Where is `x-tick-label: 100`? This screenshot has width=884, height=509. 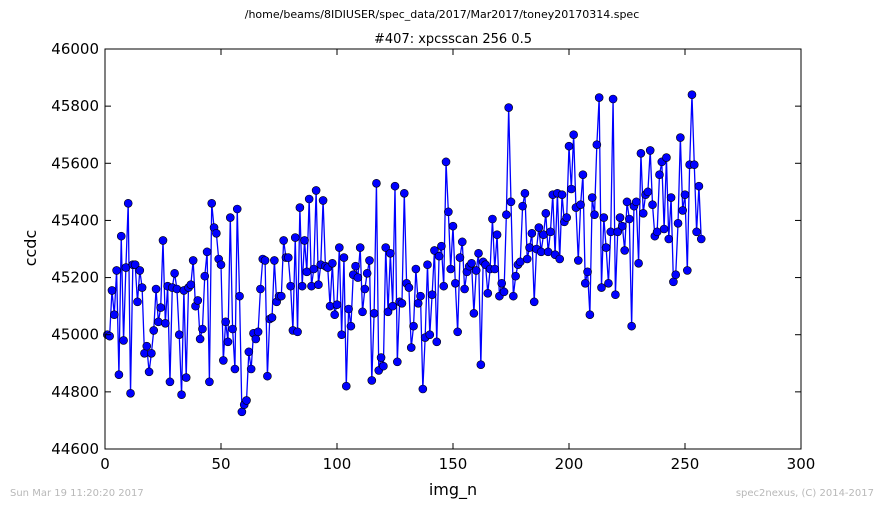 x-tick-label: 100 is located at coordinates (337, 464).